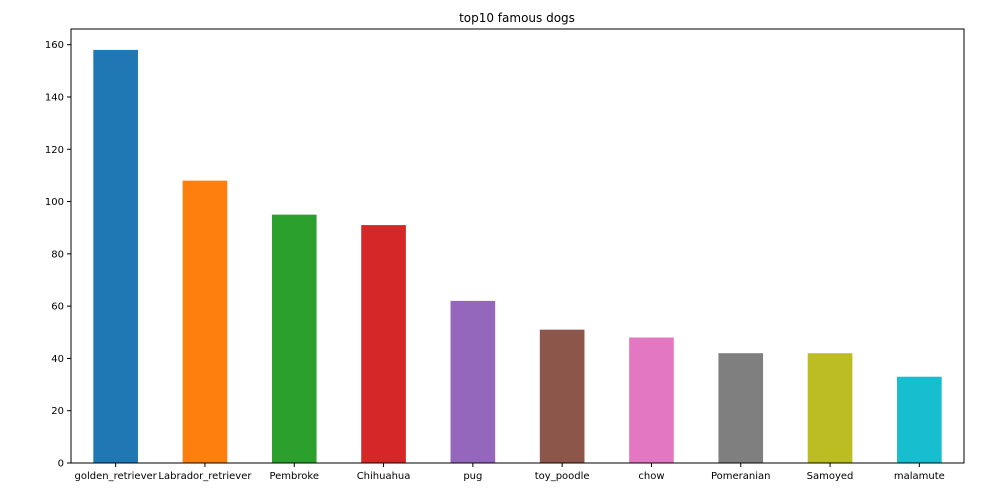 The height and width of the screenshot is (500, 983). I want to click on x-tick-label: Pembroke, so click(294, 476).